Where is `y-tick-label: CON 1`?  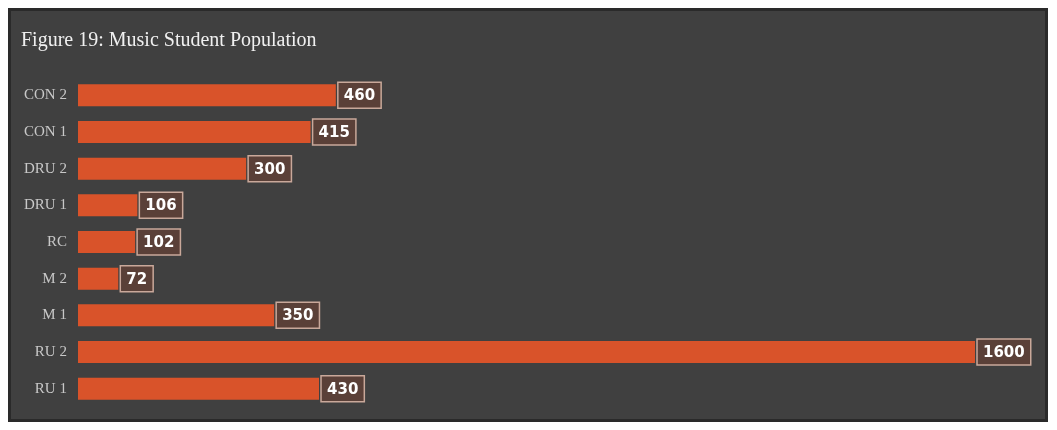
y-tick-label: CON 1 is located at coordinates (45, 130).